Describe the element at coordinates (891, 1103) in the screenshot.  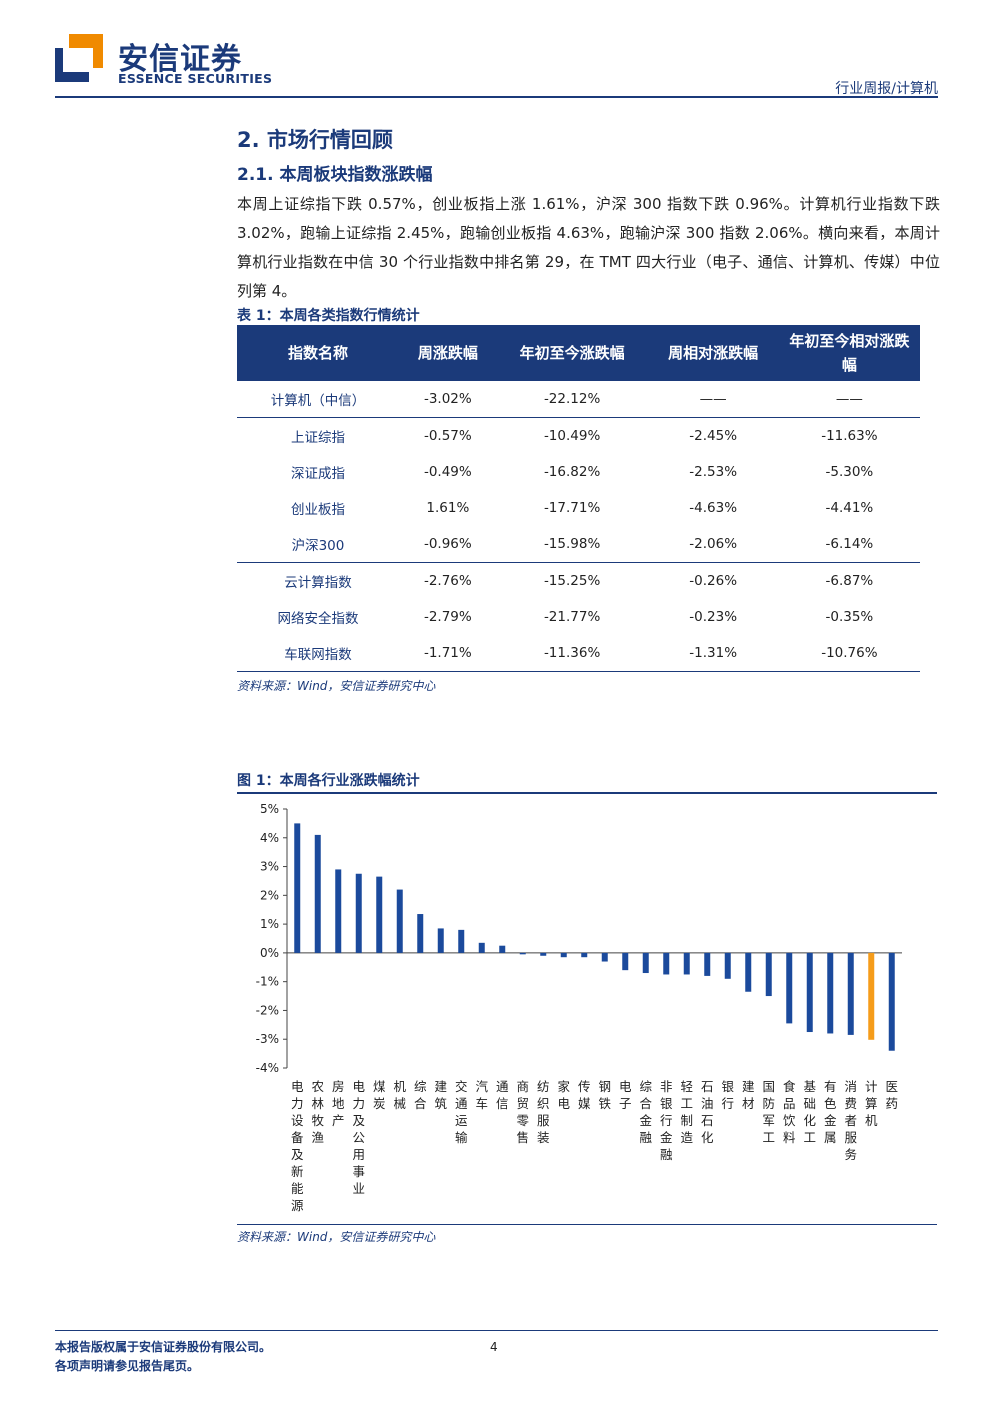
I see `x-tick-label: 药` at that location.